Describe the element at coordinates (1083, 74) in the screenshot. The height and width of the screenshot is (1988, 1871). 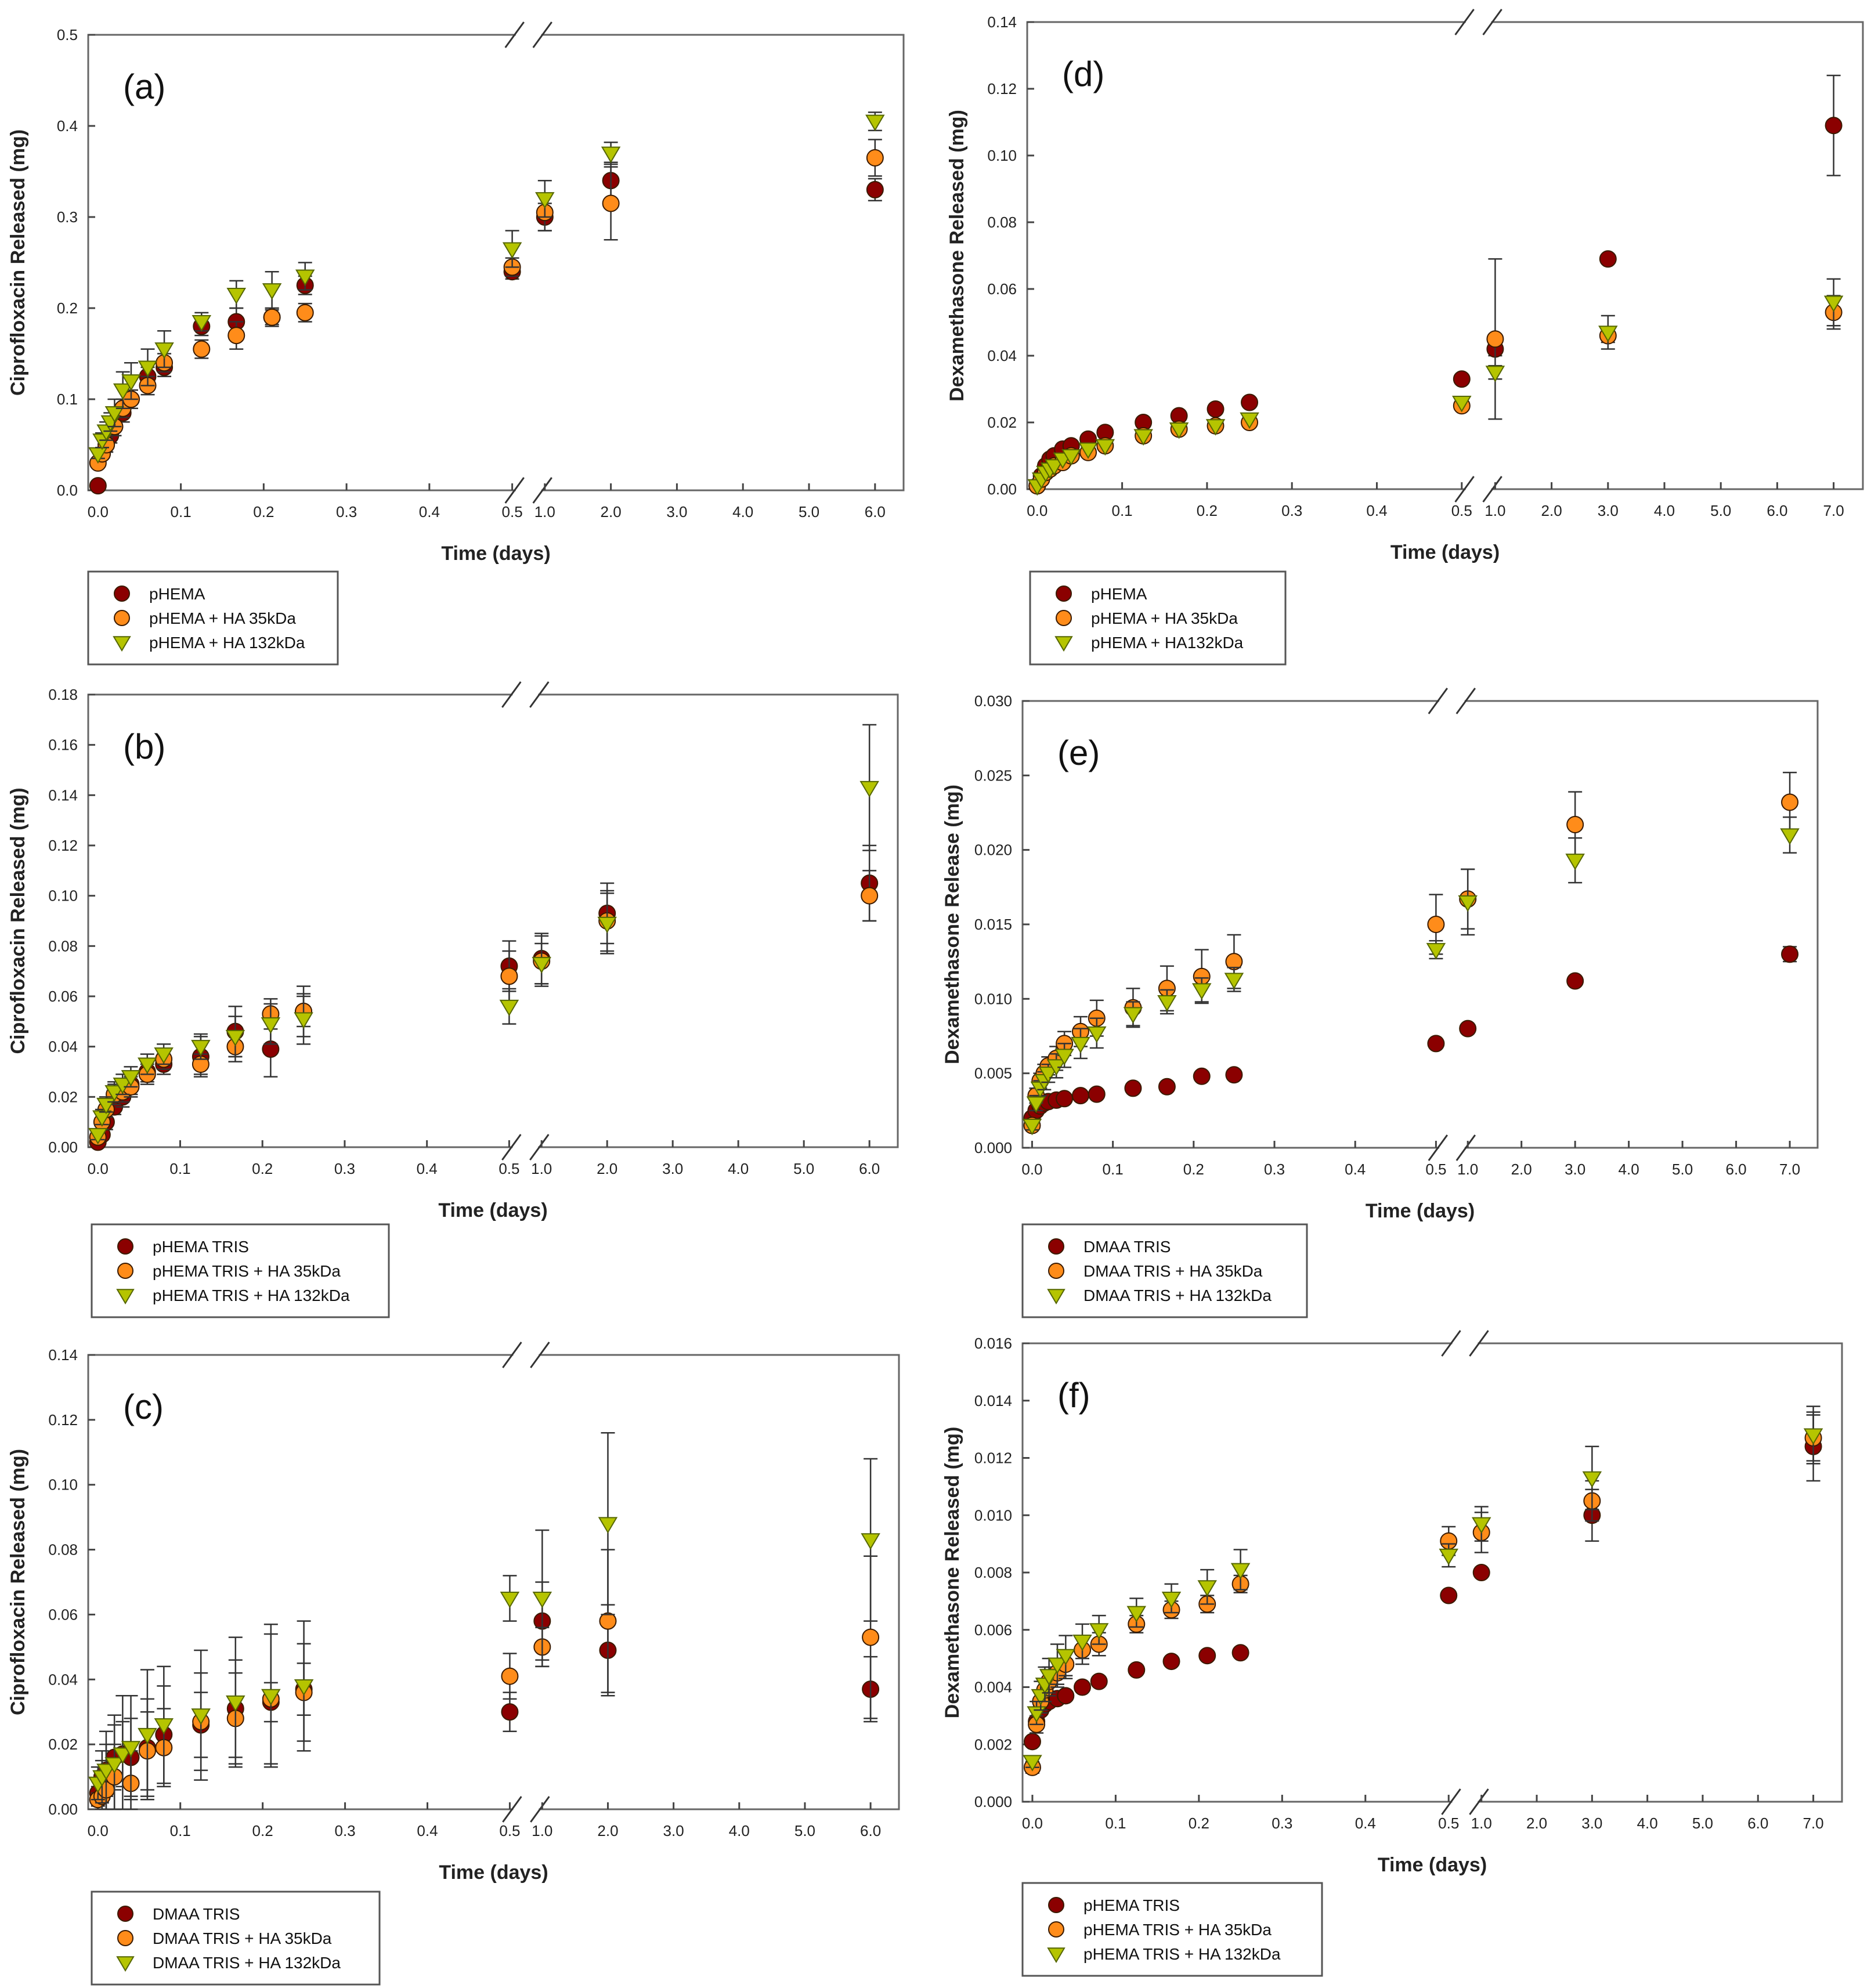
I see `panel-label: (d)` at that location.